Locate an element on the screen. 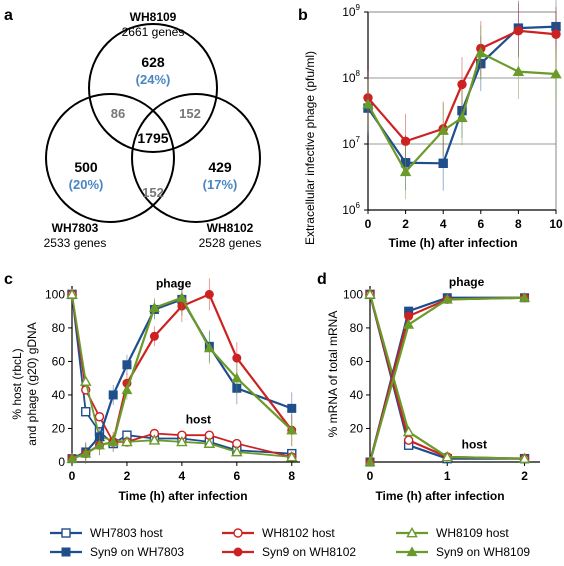  venn-count-wh8109-wh8102: 152 is located at coordinates (190, 113).